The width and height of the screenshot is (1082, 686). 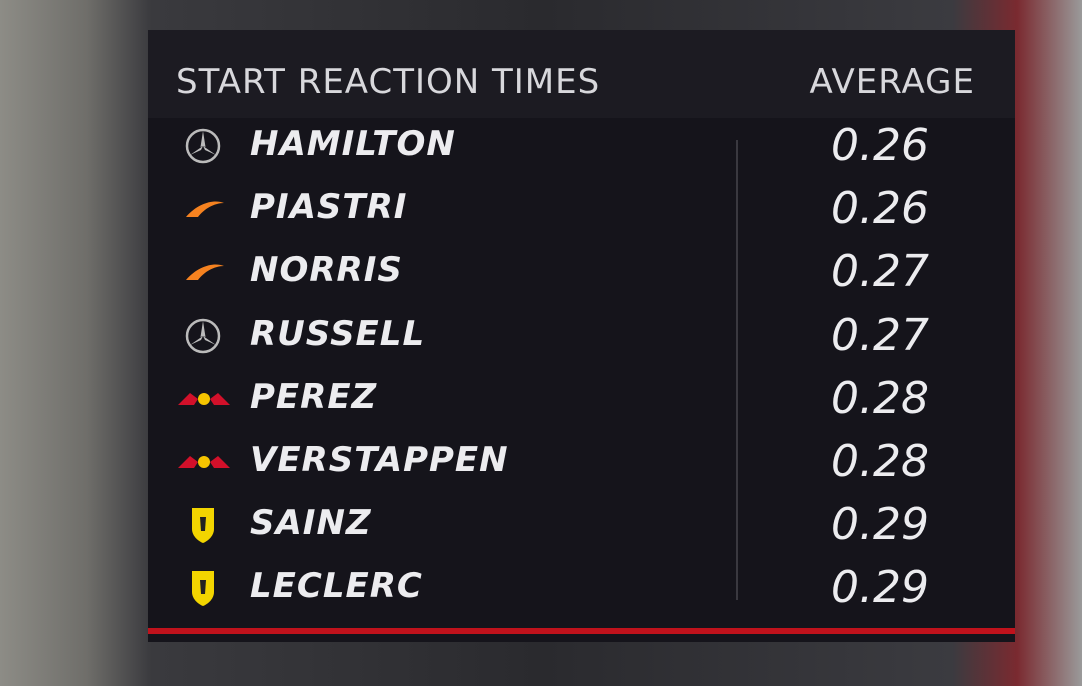 I want to click on row: NORRIS 0.27, so click(x=581, y=272).